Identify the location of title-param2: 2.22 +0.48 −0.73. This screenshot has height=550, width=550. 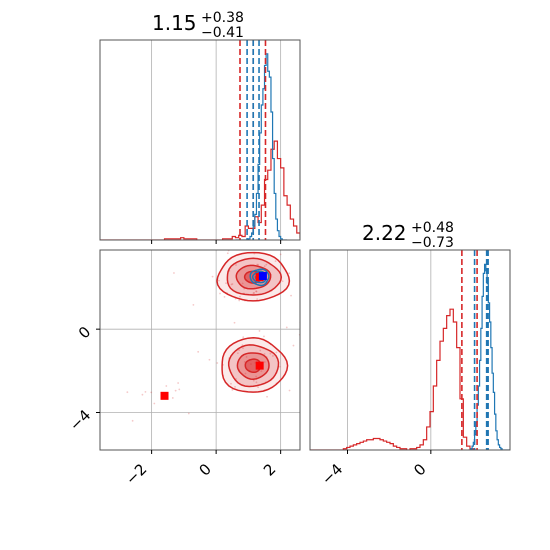
(408, 235).